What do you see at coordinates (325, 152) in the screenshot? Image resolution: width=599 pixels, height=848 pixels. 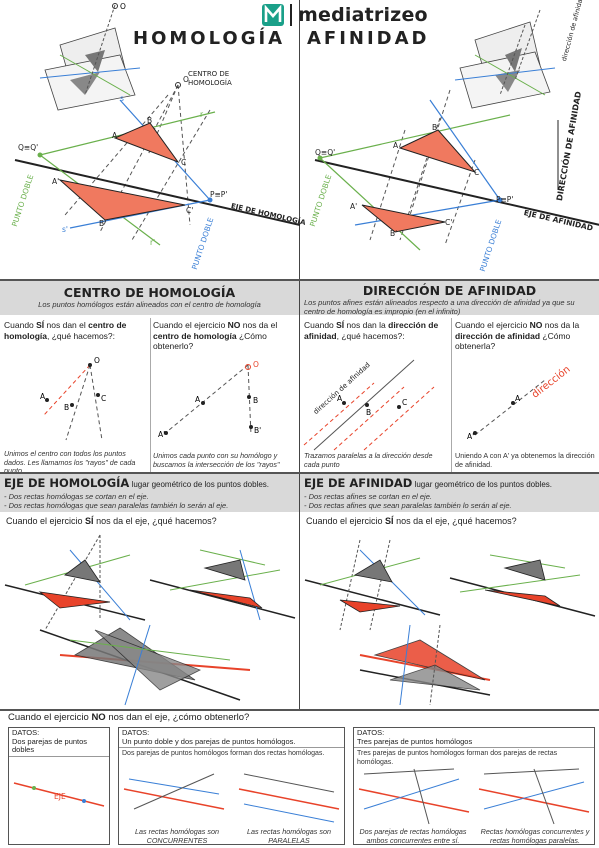 I see `q-label-right: Q≡Q'` at bounding box center [325, 152].